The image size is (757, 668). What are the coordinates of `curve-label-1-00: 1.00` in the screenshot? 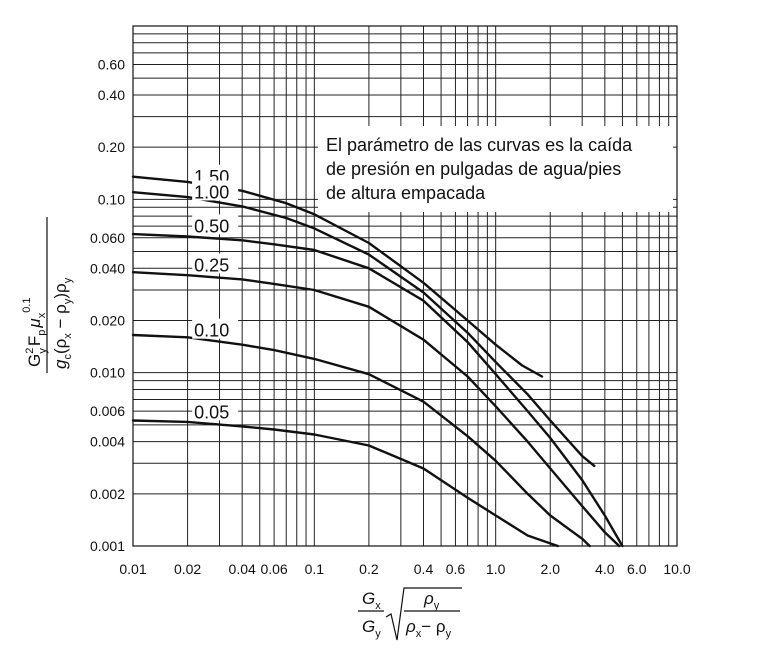 It's located at (211, 192).